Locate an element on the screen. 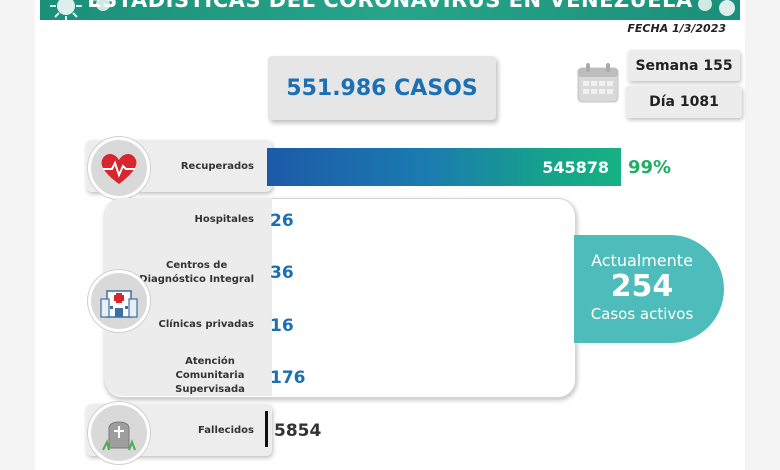 The height and width of the screenshot is (470, 780). tombstone-icon-circle is located at coordinates (119, 433).